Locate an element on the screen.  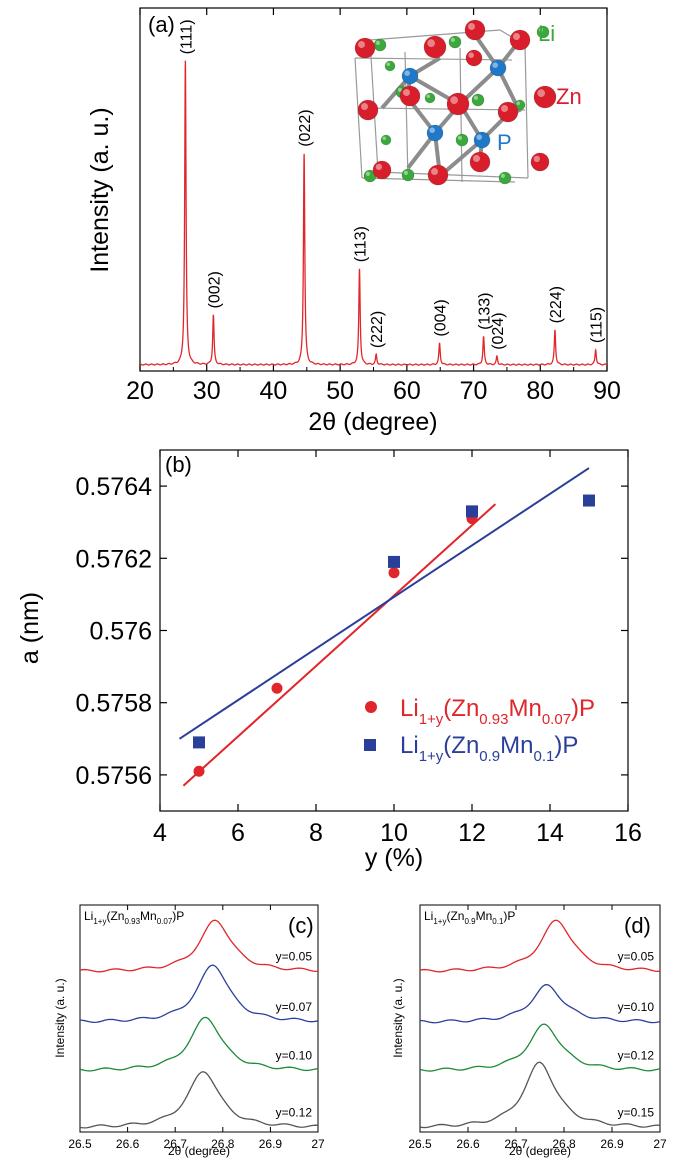
panel-b-xtick-label: 10 is located at coordinates (394, 833).